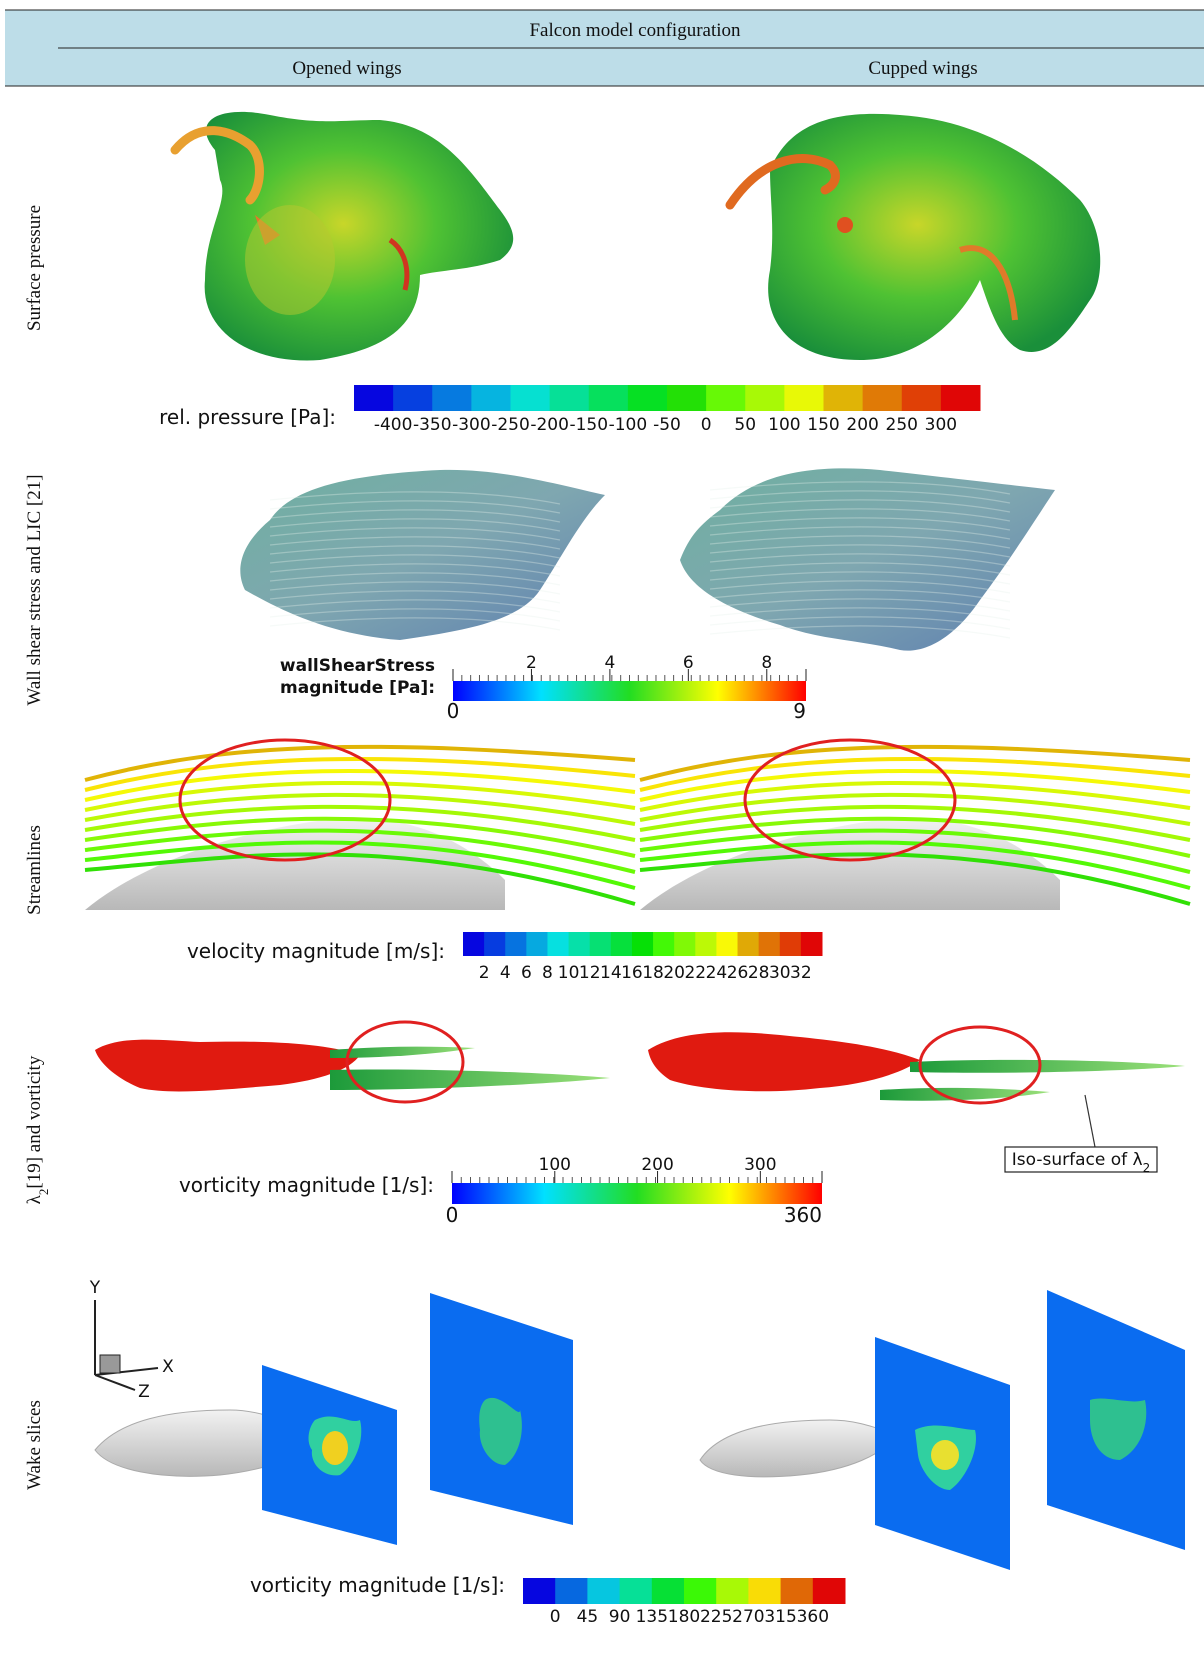 This screenshot has width=1204, height=1653. Describe the element at coordinates (357, 666) in the screenshot. I see `colorbar-label: wallShearStress` at that location.